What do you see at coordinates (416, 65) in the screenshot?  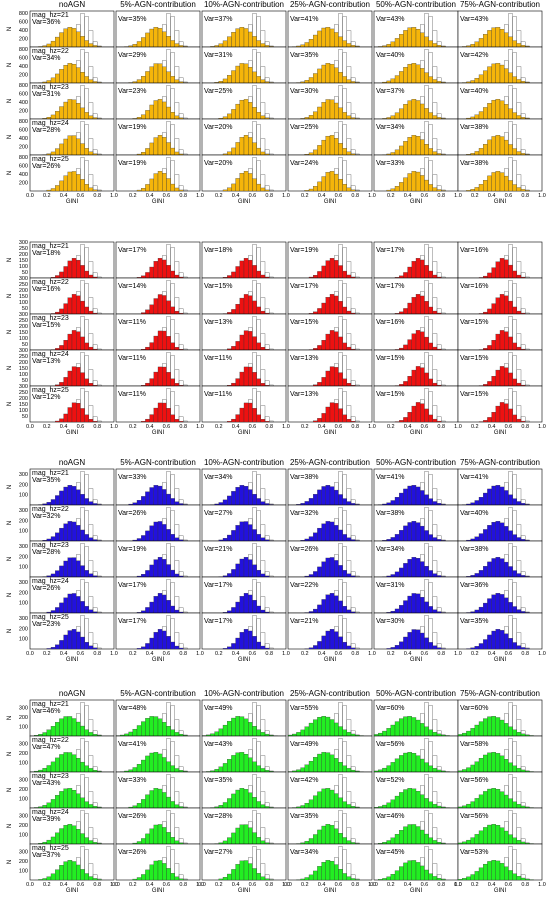 I see `histogram-panel: Var=40%` at bounding box center [416, 65].